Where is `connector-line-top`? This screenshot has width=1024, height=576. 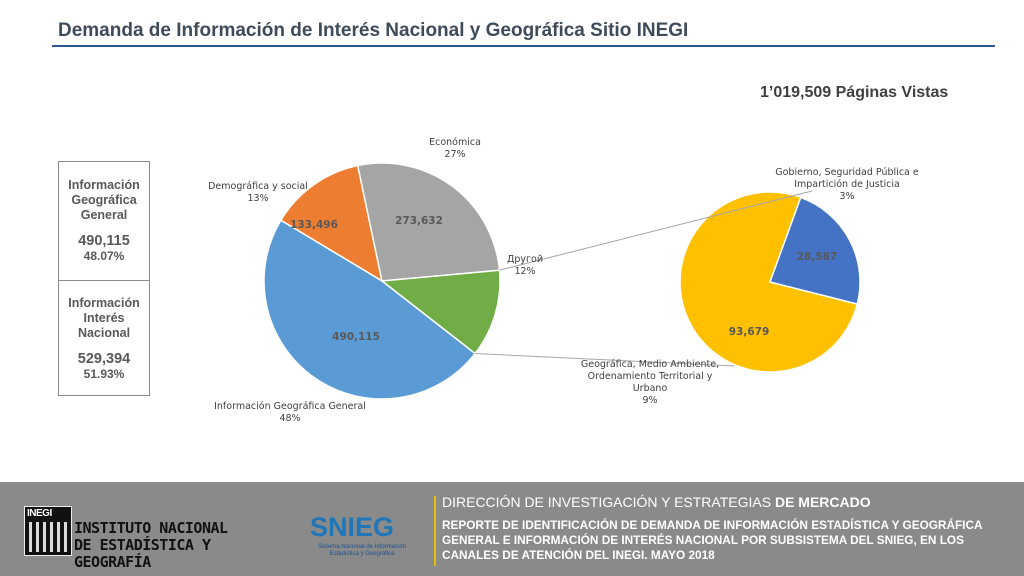
connector-line-top is located at coordinates (656, 230).